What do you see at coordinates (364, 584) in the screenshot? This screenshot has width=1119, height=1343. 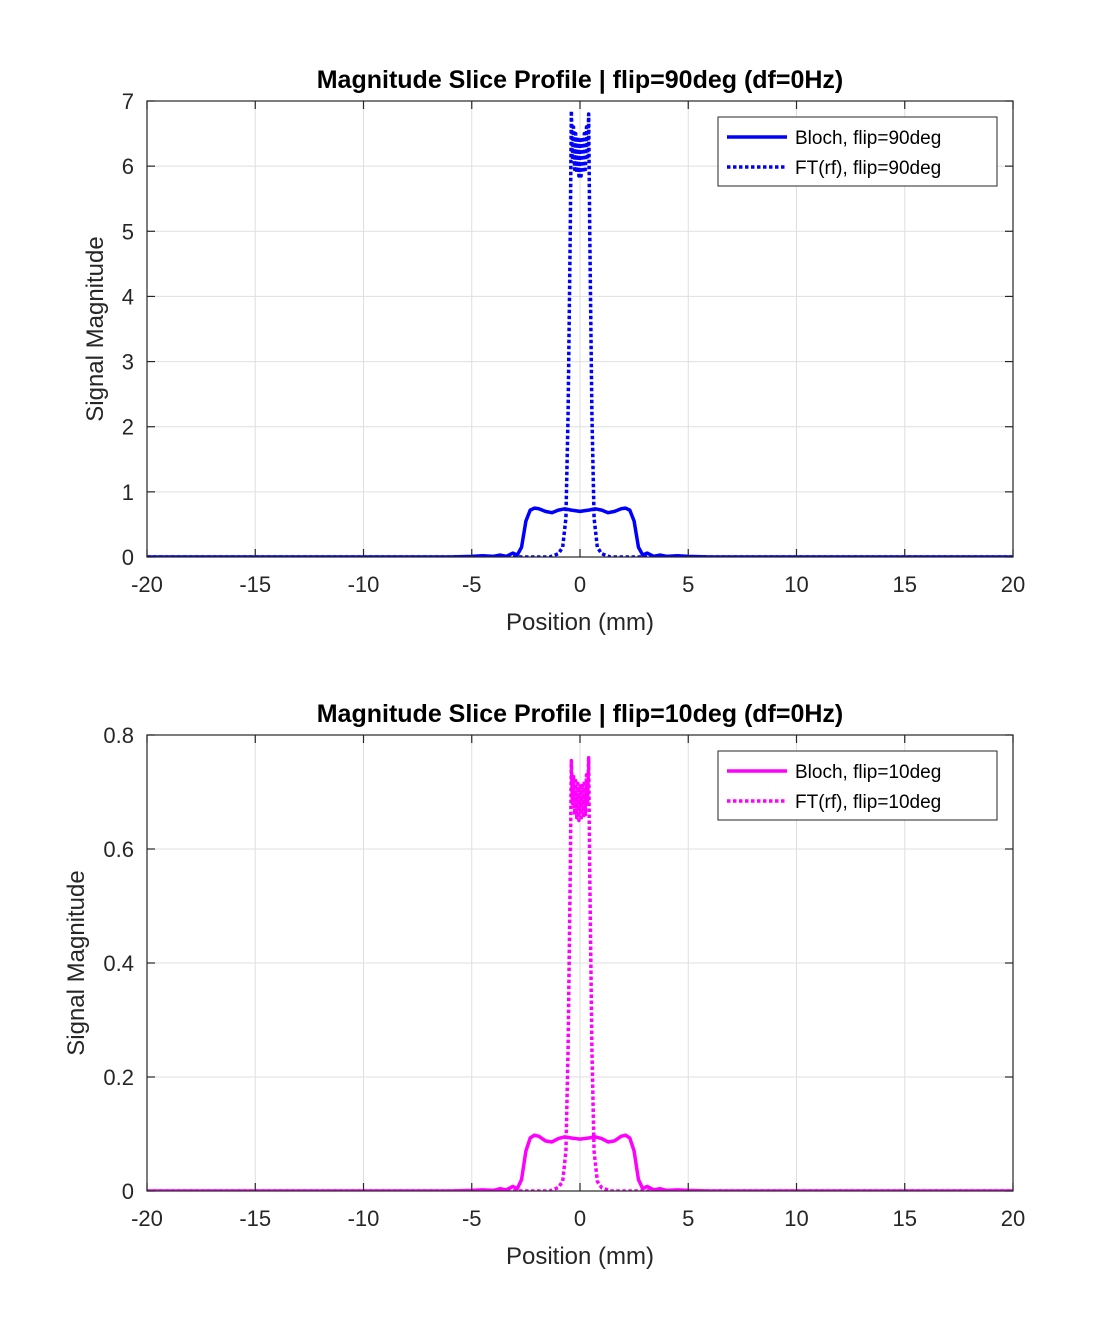 I see `chart1-xtick-label-2: -10` at bounding box center [364, 584].